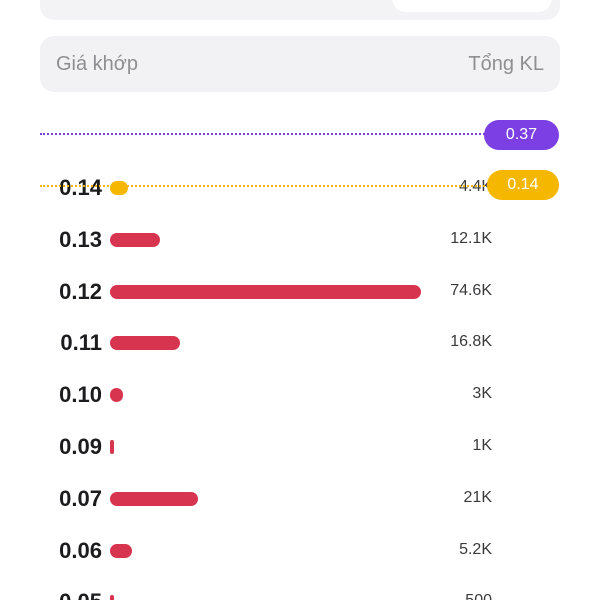  Describe the element at coordinates (471, 238) in the screenshot. I see `volume-value: 12.1K` at that location.